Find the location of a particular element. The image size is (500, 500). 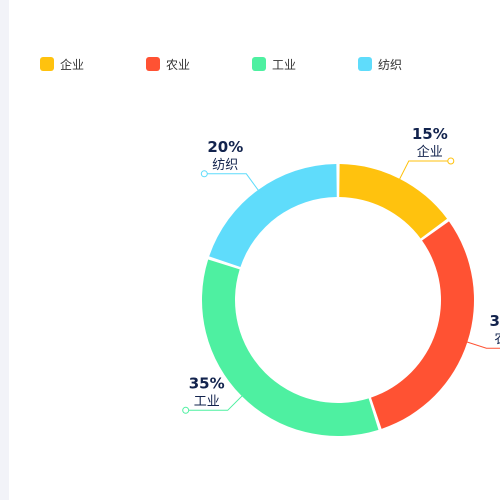

category-label-gongye: 工业 is located at coordinates (207, 401).